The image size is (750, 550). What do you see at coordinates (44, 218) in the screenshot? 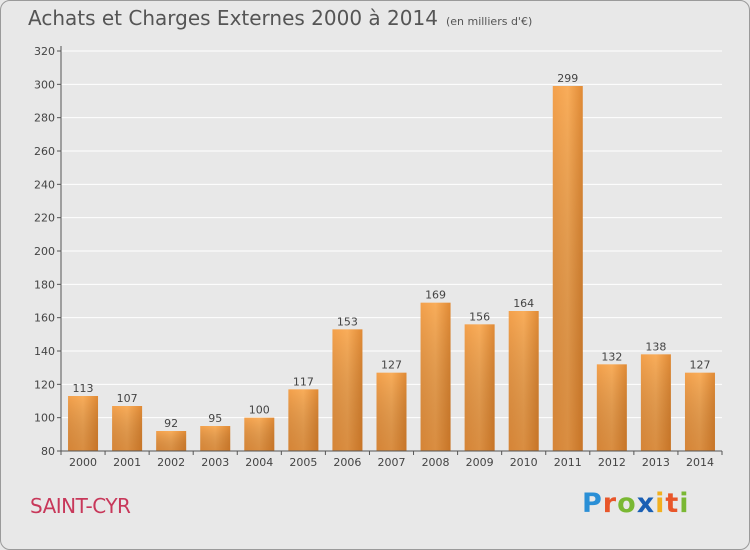
I see `y-tick-label: 220` at bounding box center [44, 218].